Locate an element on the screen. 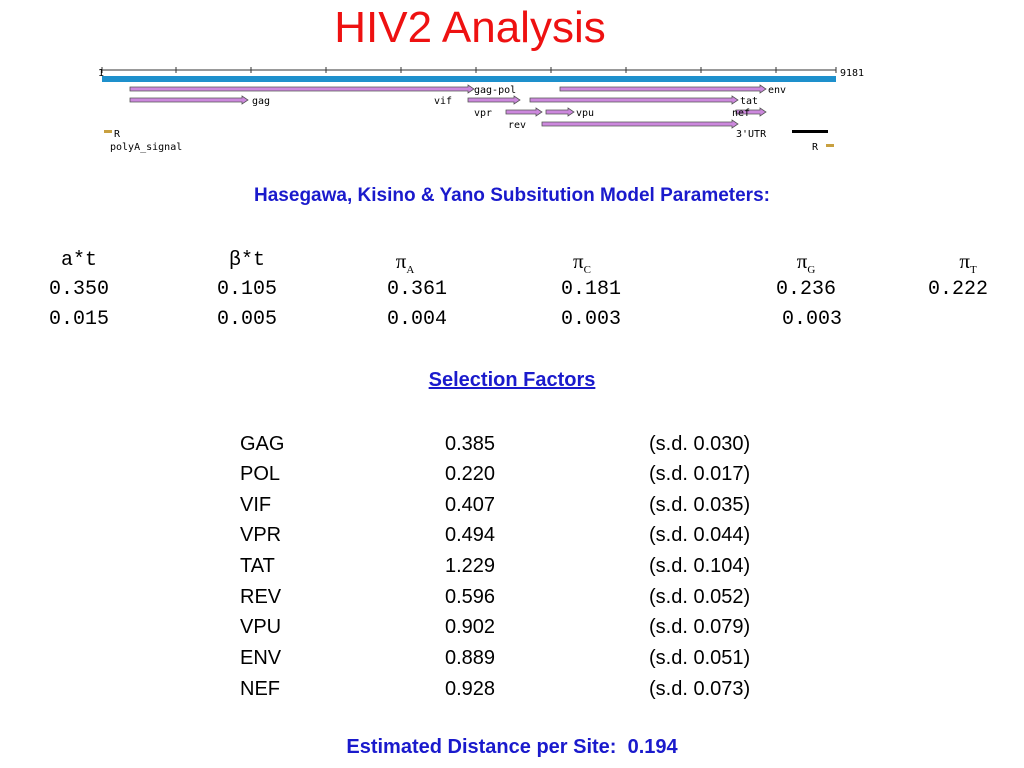 This screenshot has width=1024, height=768. selection-sd: (s.d. 0.030) is located at coordinates (700, 444).